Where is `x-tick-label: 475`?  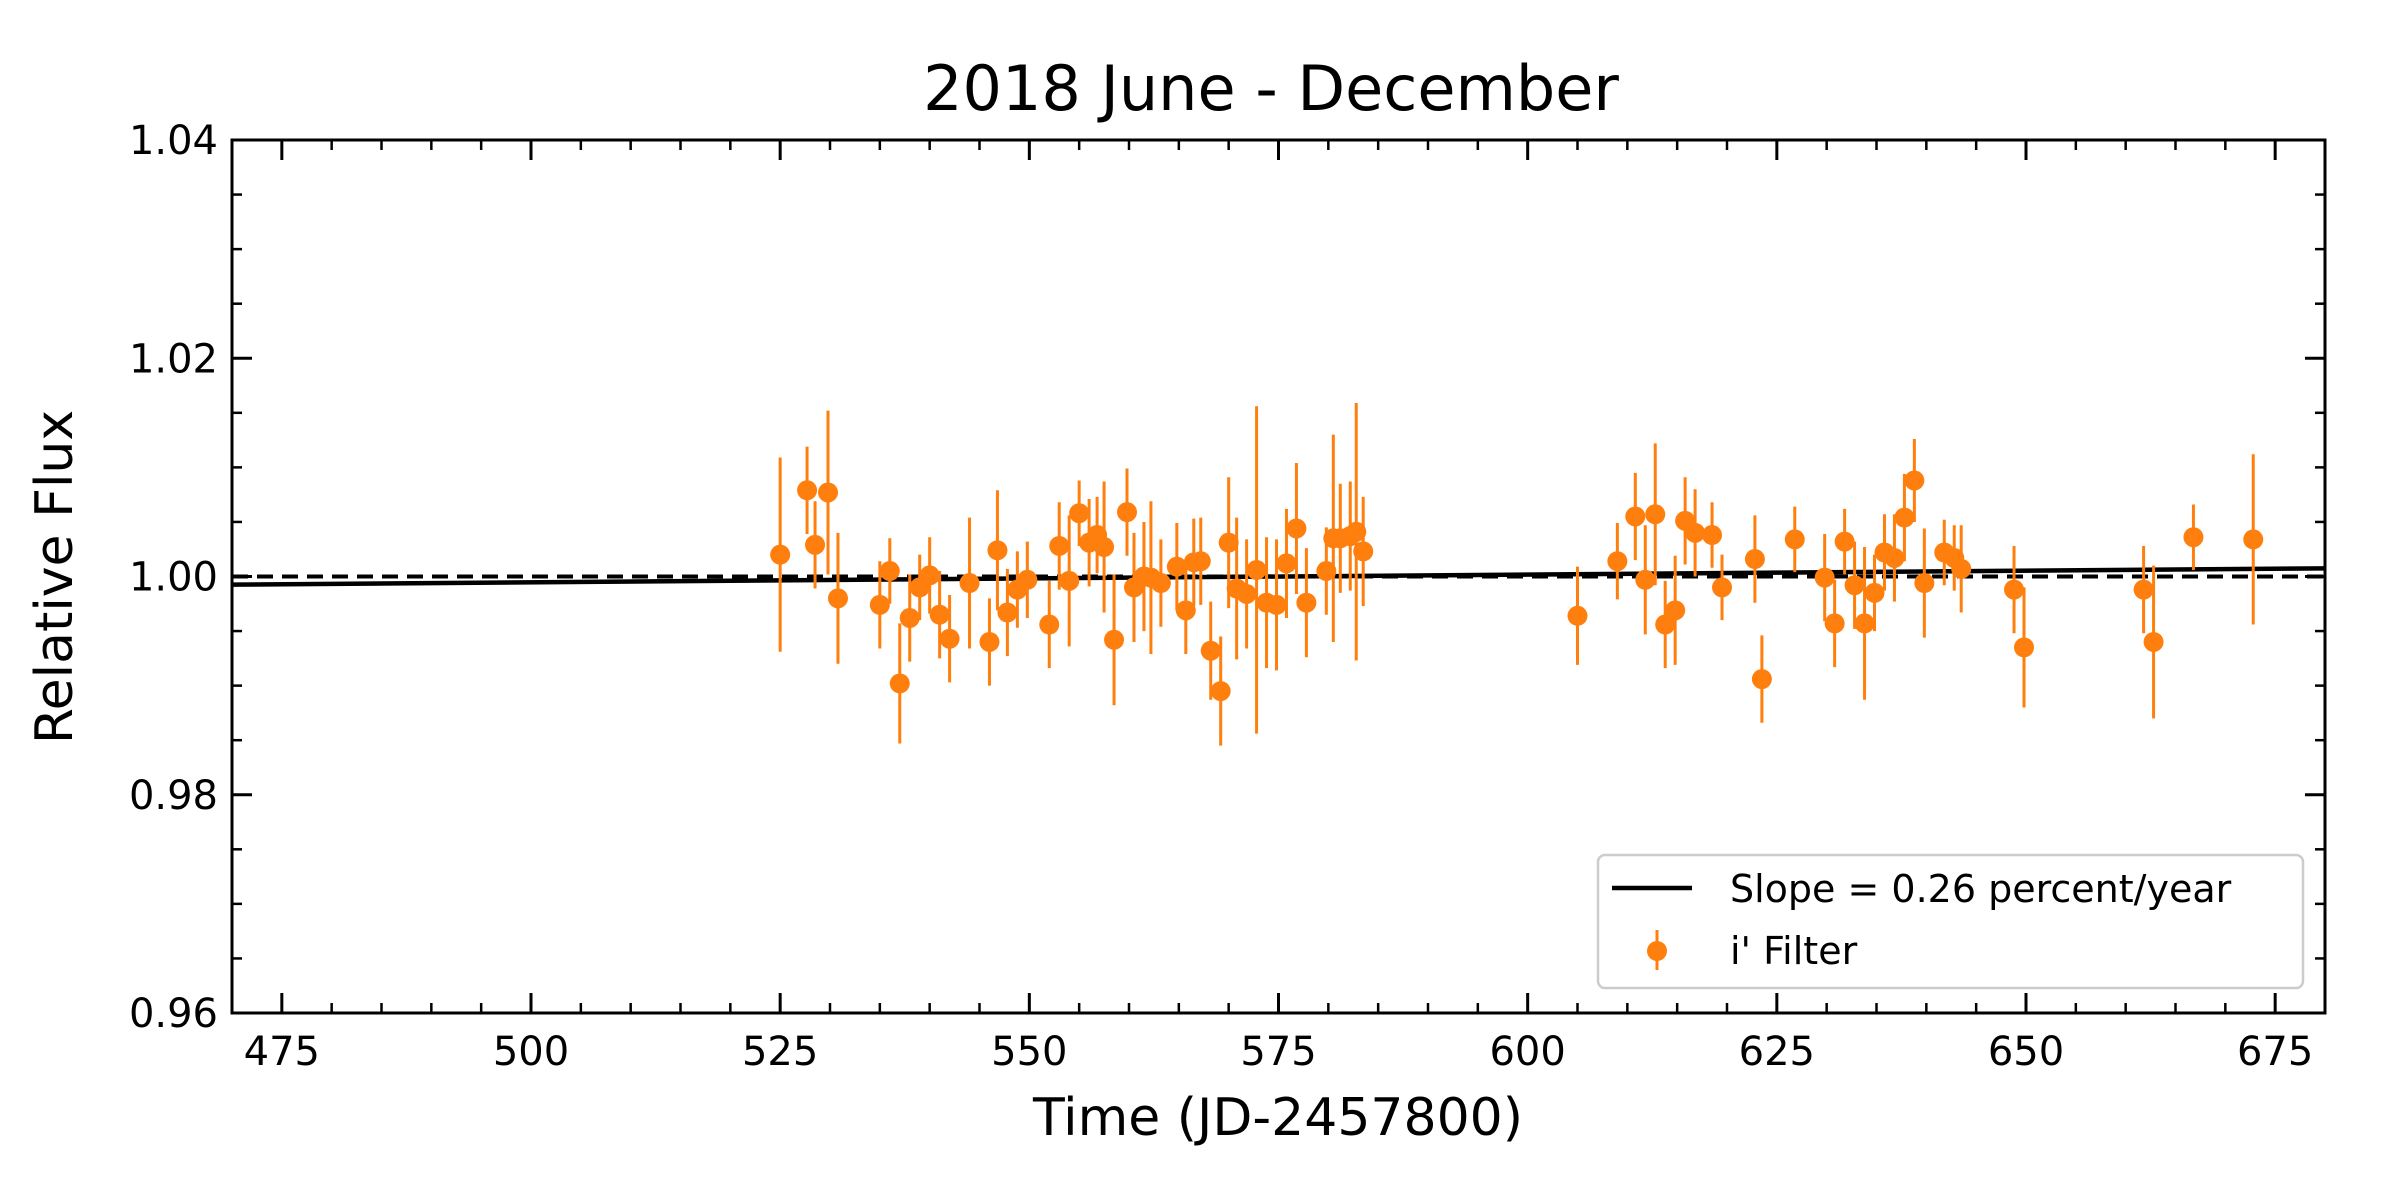 x-tick-label: 475 is located at coordinates (282, 1052).